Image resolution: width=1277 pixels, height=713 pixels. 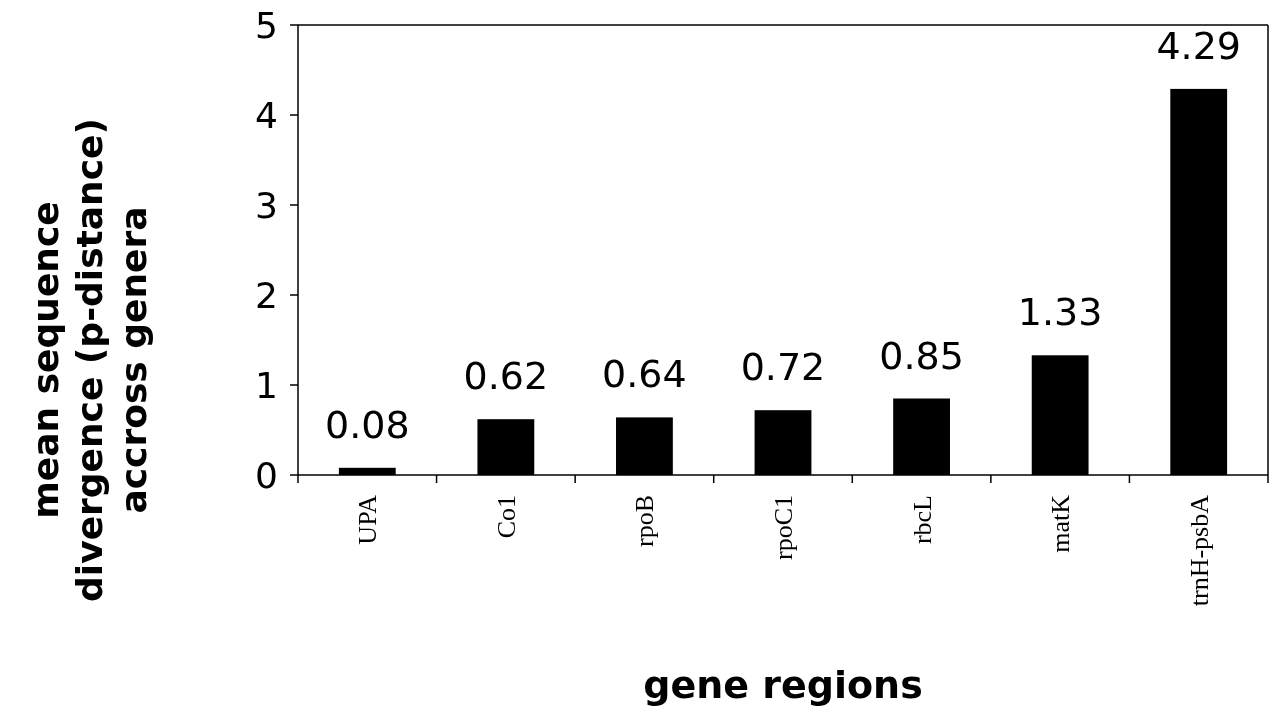 I want to click on x-axis-title: gene regions, so click(x=783, y=685).